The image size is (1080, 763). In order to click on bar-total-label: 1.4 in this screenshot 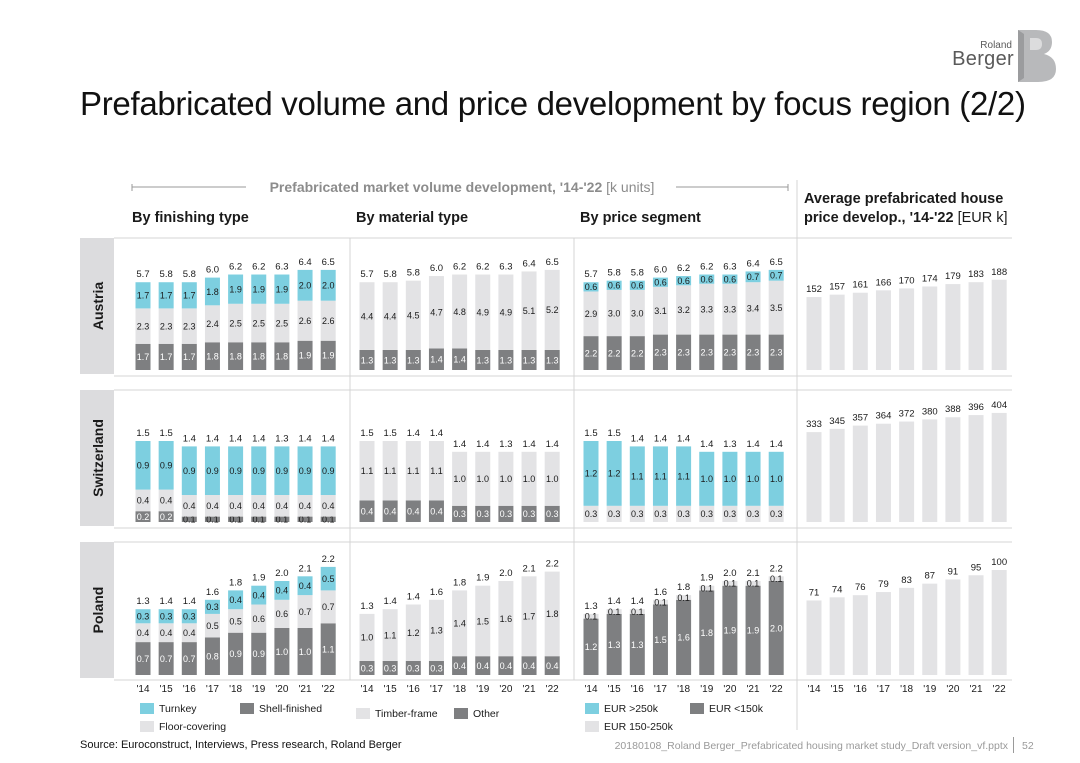, I will do `click(552, 444)`.